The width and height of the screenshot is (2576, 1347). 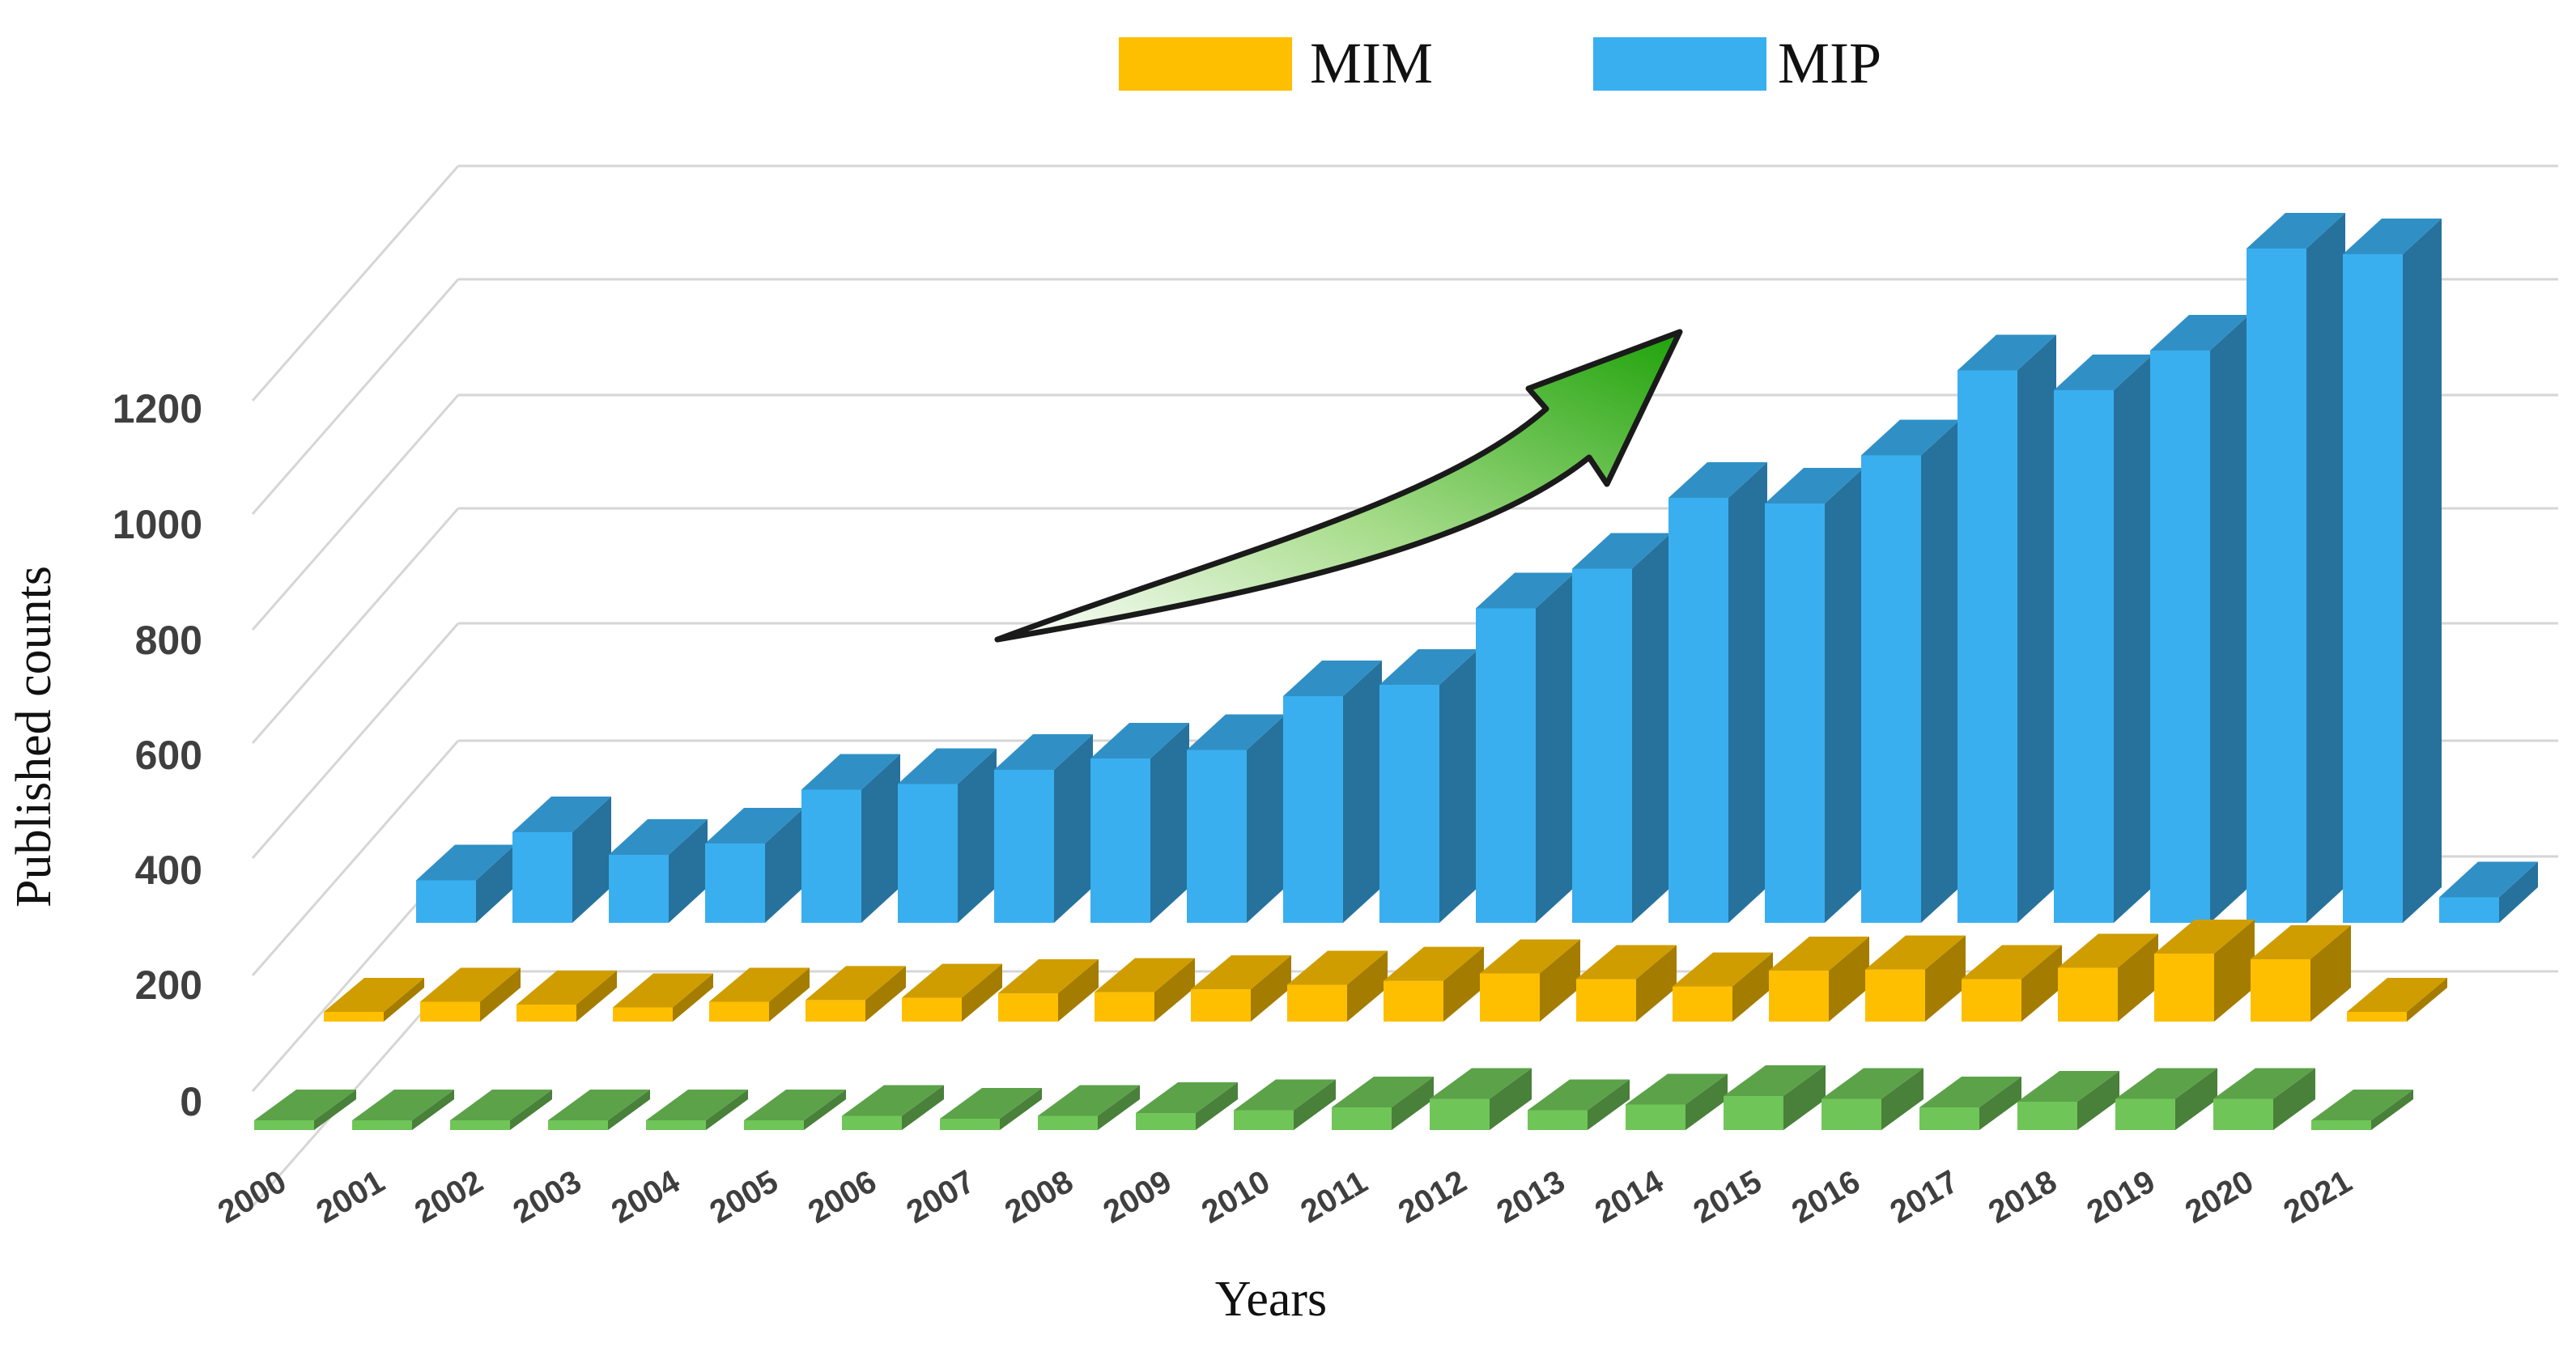 What do you see at coordinates (168, 755) in the screenshot?
I see `y-tick-label: 600` at bounding box center [168, 755].